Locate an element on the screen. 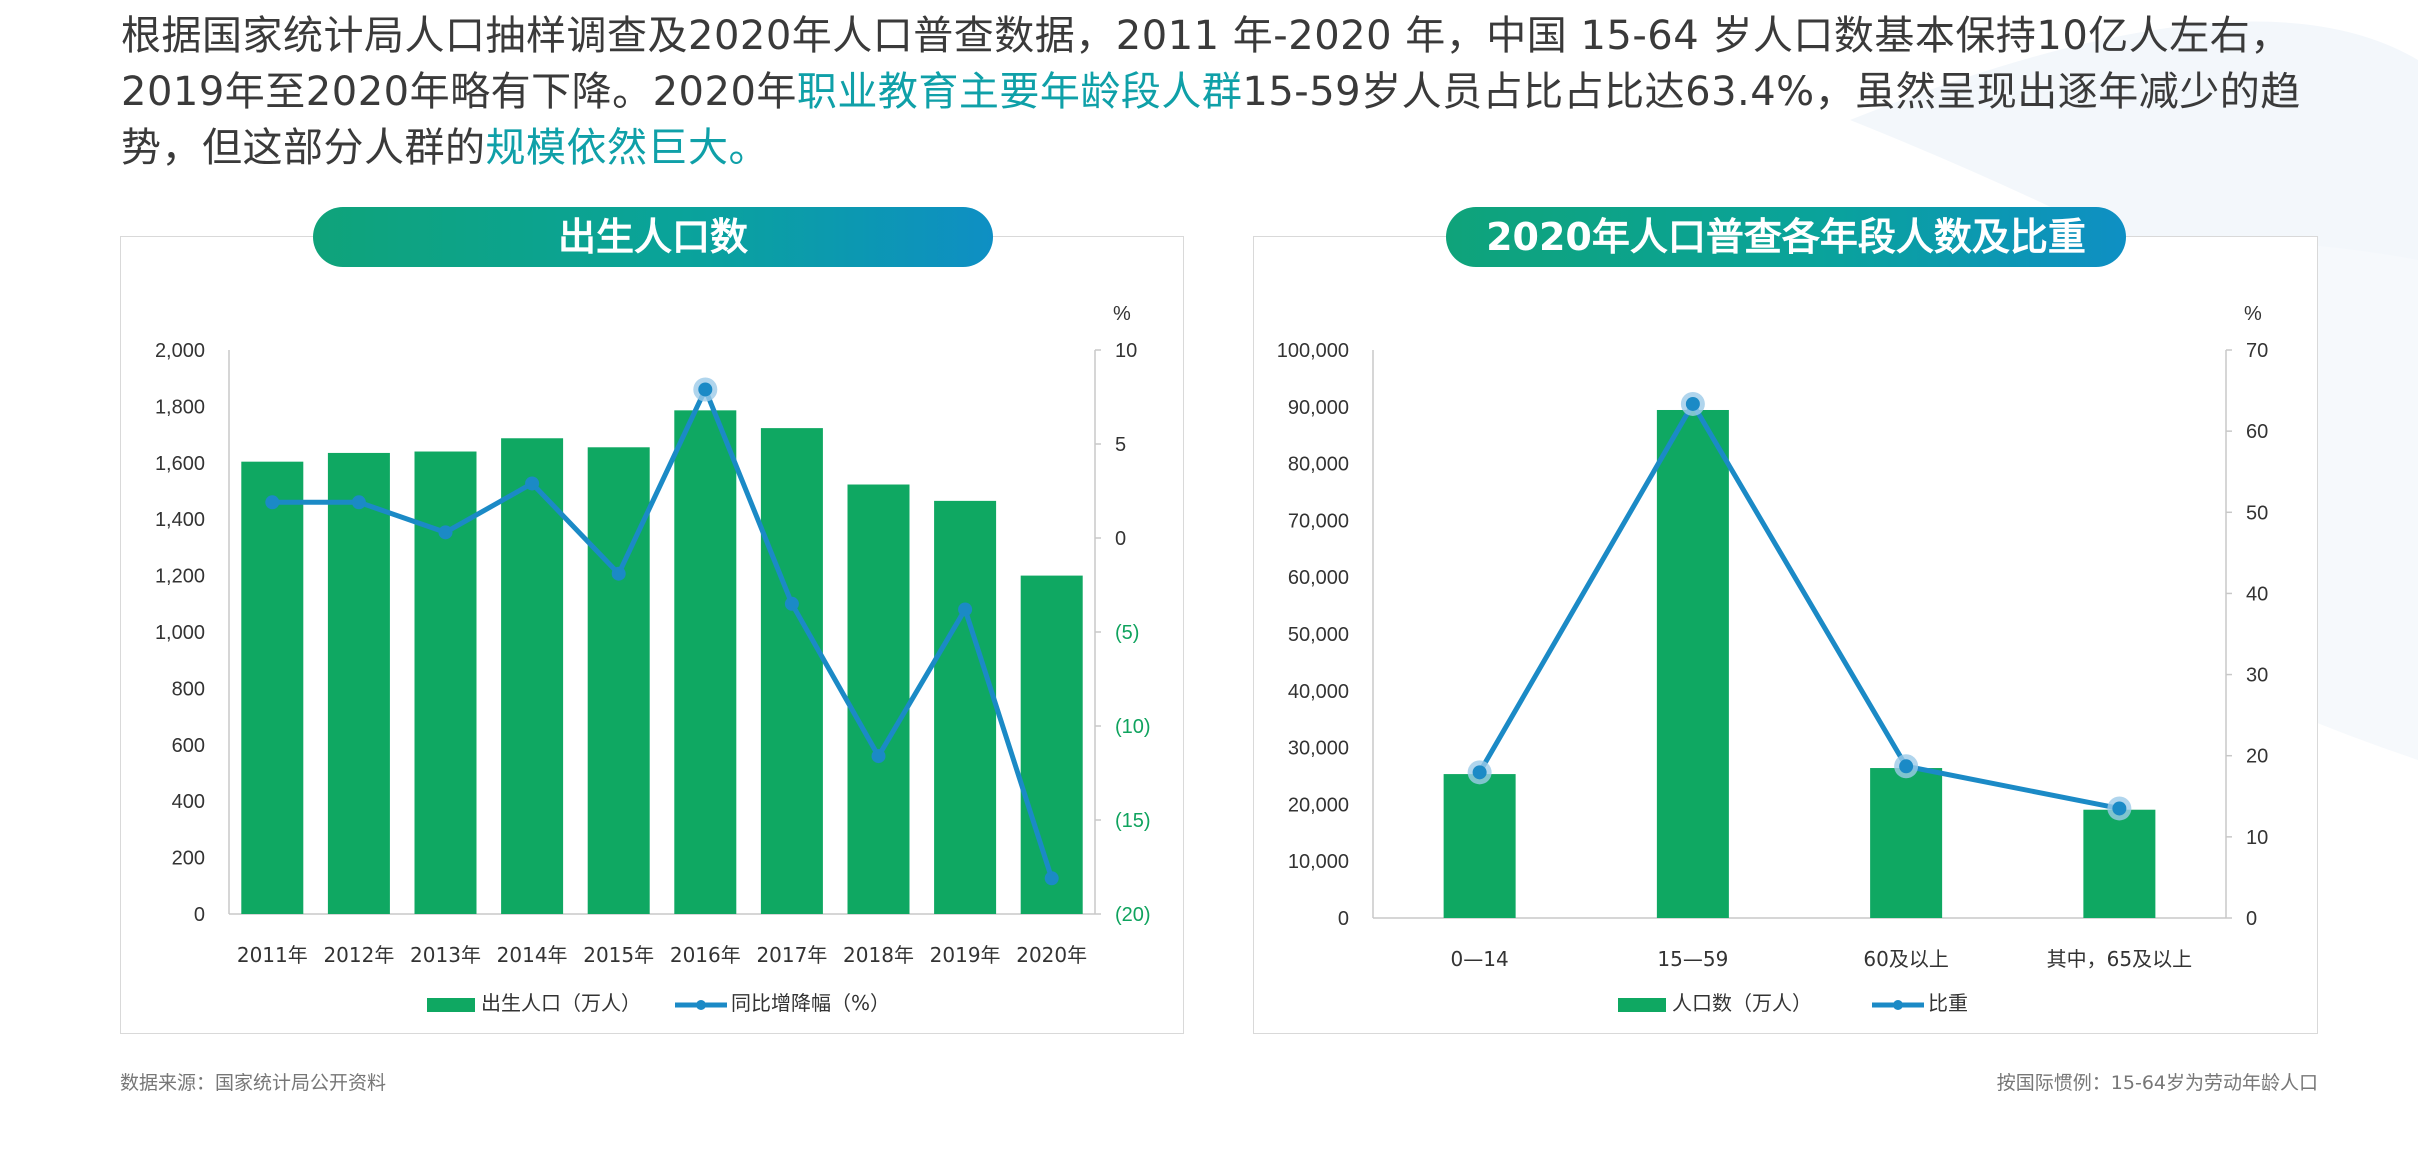  bar-2012年 is located at coordinates (358, 683).